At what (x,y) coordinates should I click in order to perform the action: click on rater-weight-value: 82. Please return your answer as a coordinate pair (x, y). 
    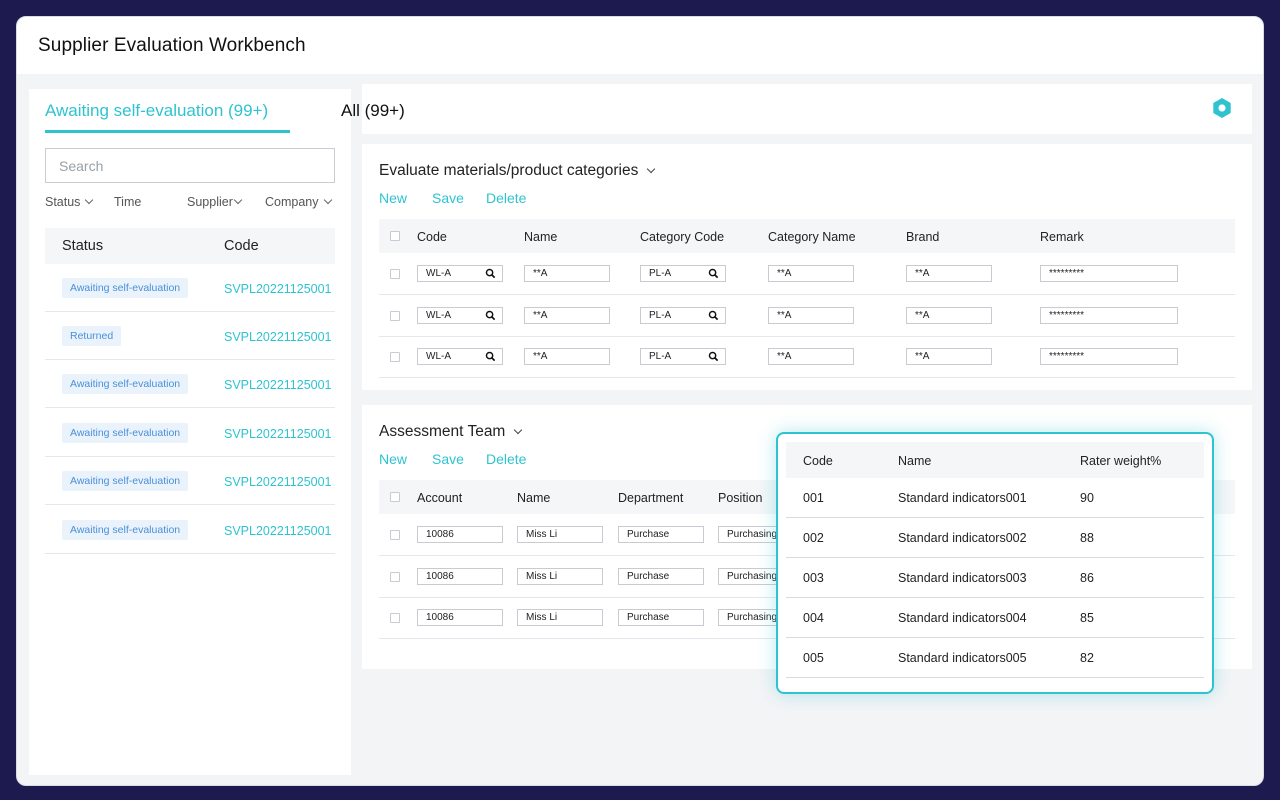
    Looking at the image, I should click on (1087, 658).